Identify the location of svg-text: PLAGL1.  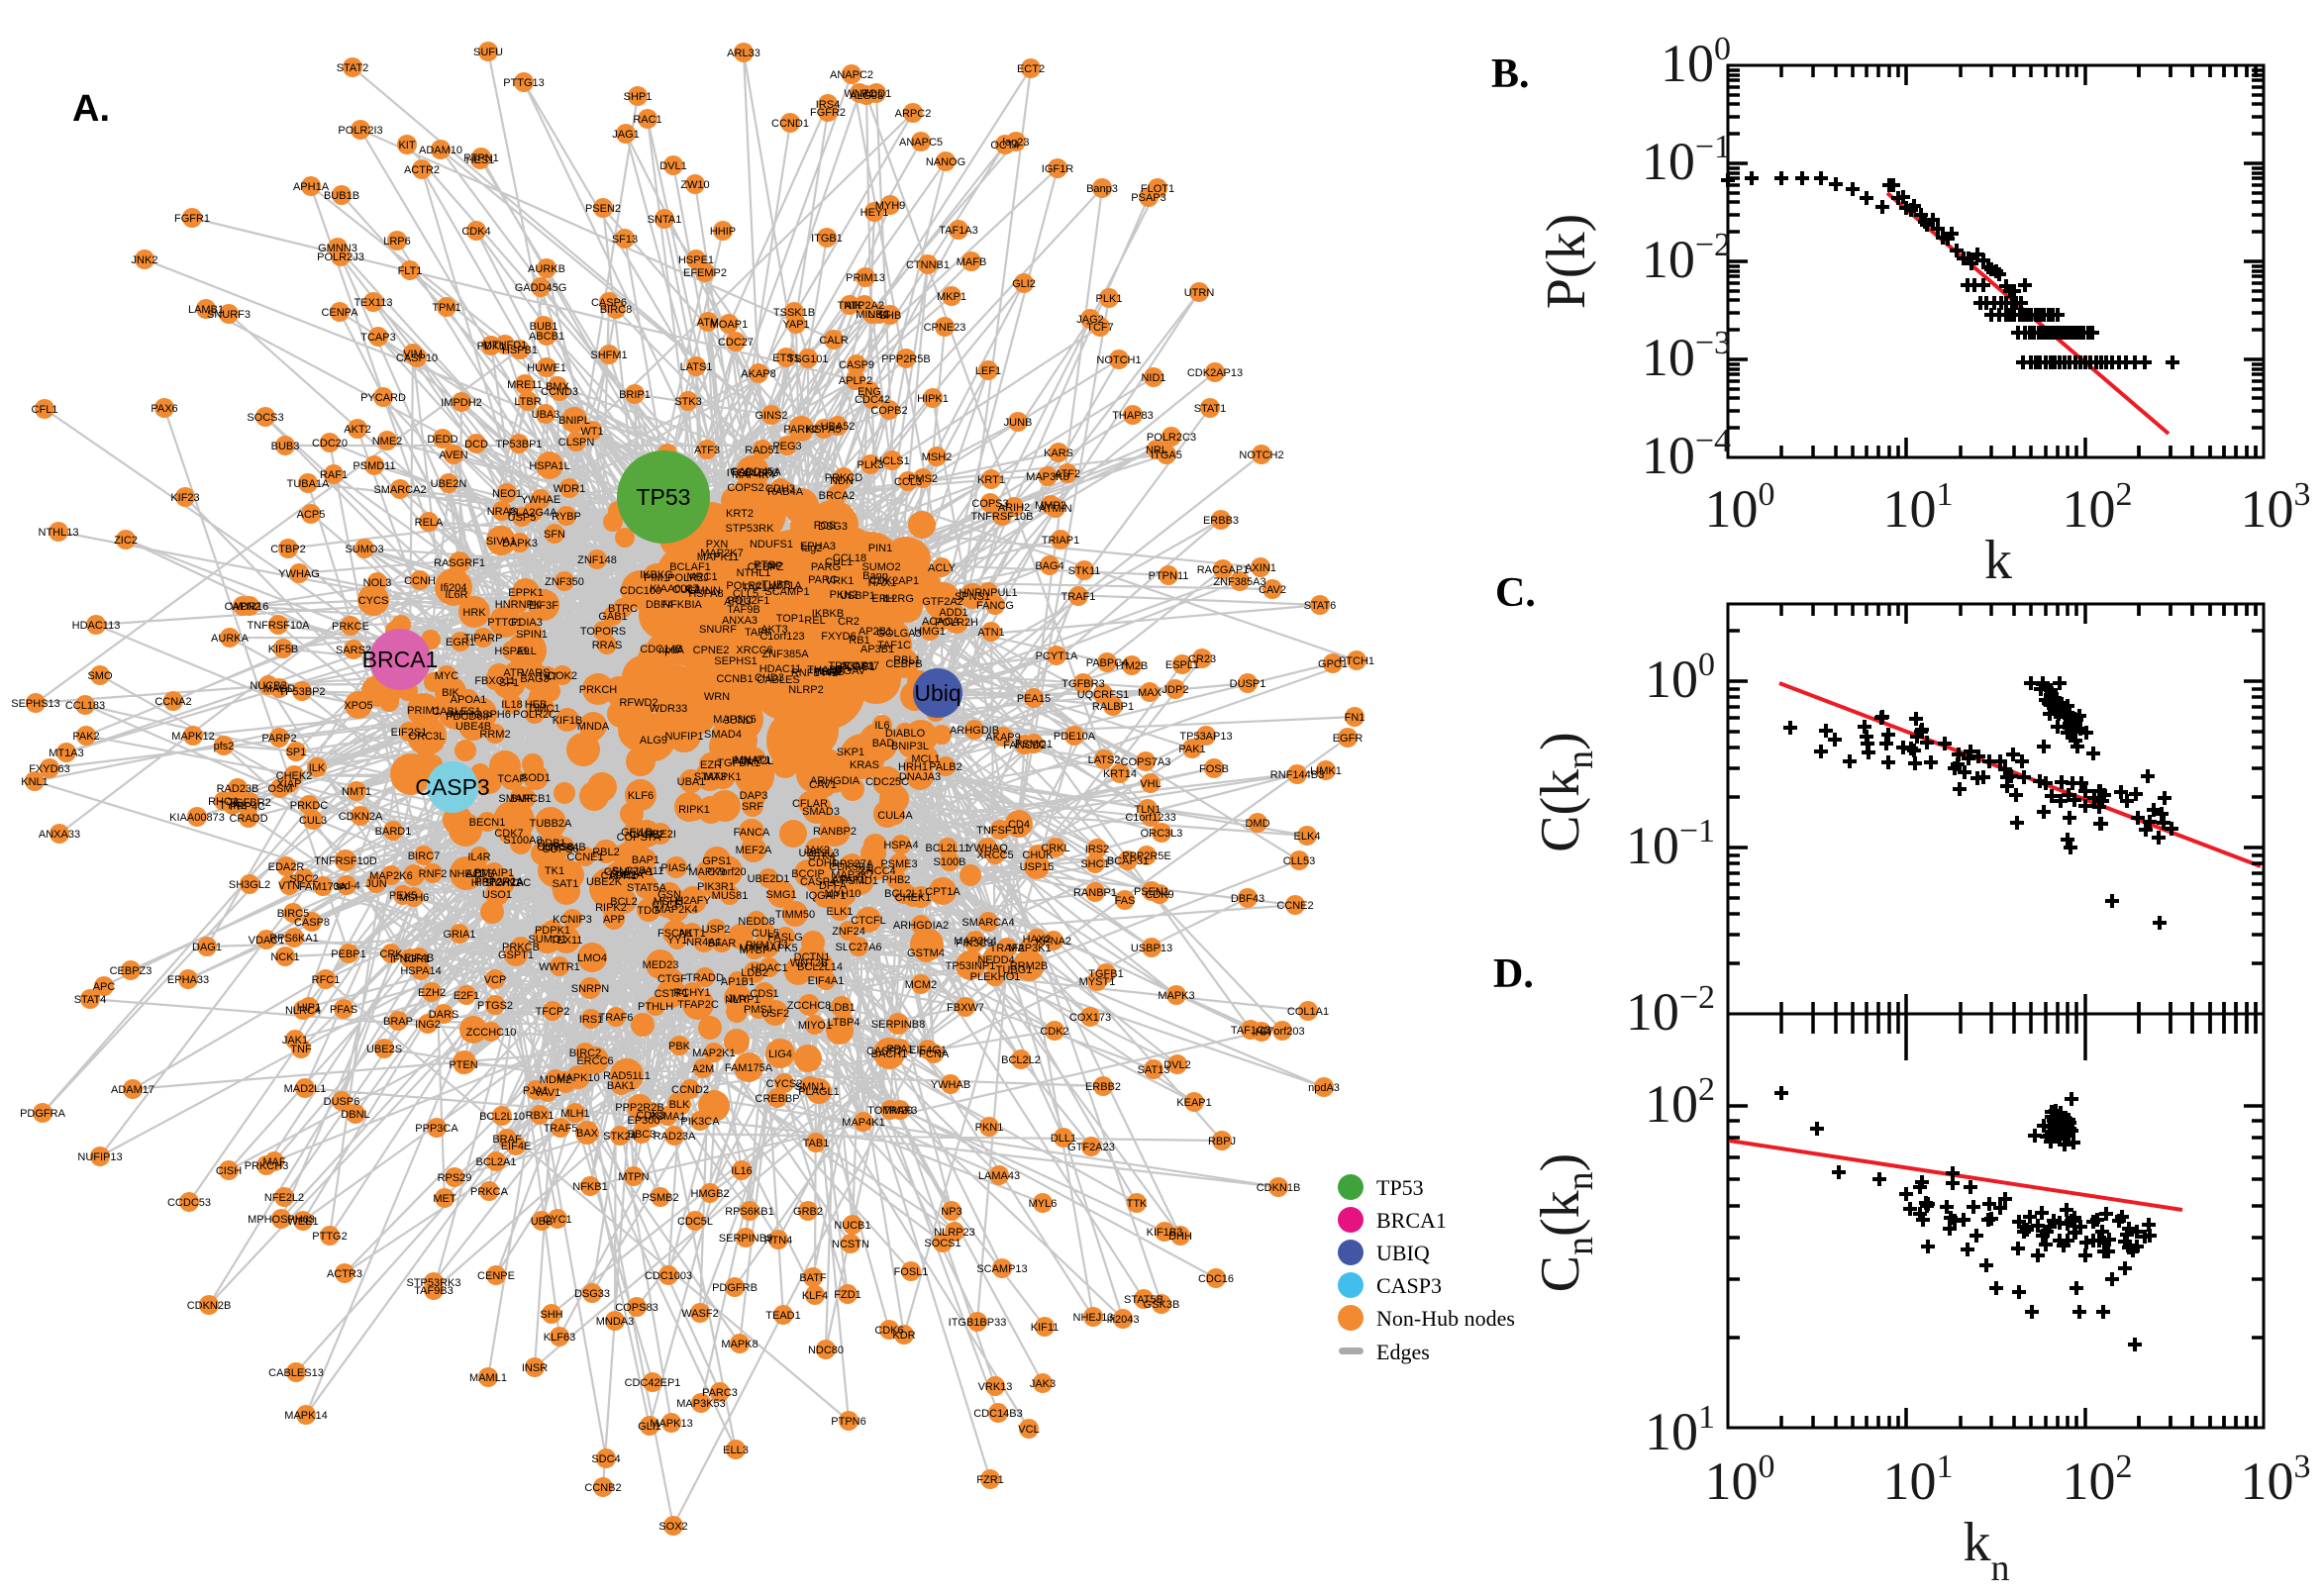
(819, 1092).